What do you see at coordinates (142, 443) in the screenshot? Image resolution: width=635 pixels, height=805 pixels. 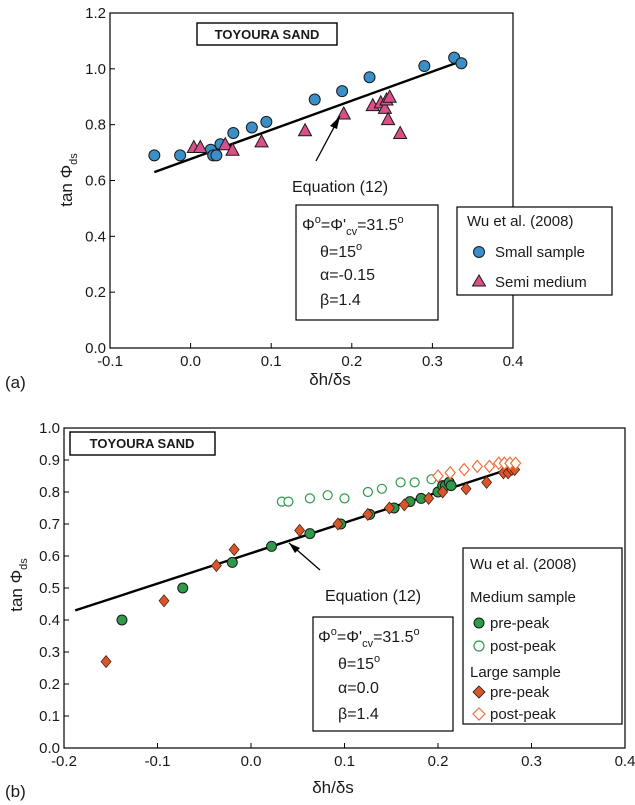 I see `chart-title-b: TOYOURA SAND` at bounding box center [142, 443].